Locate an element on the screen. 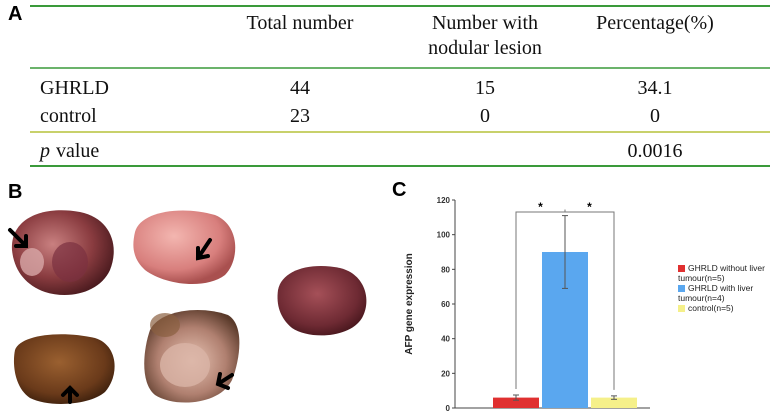  y-tick-label: 100 is located at coordinates (444, 235).